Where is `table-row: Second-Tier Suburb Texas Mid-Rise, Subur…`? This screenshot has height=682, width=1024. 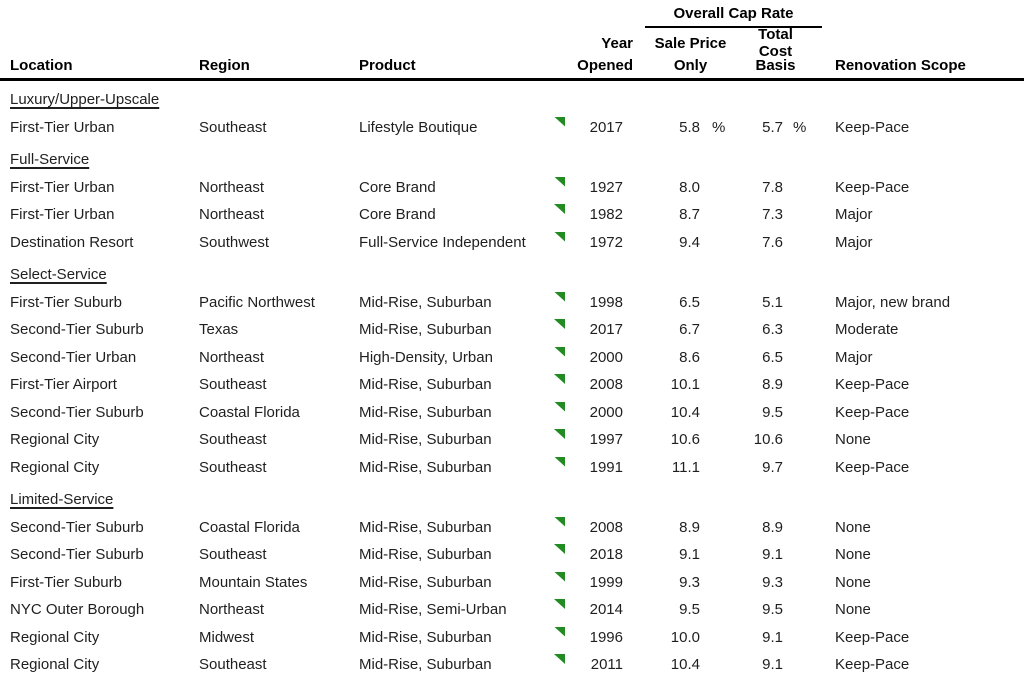
table-row: Second-Tier Suburb Texas Mid-Rise, Subur… is located at coordinates (512, 330).